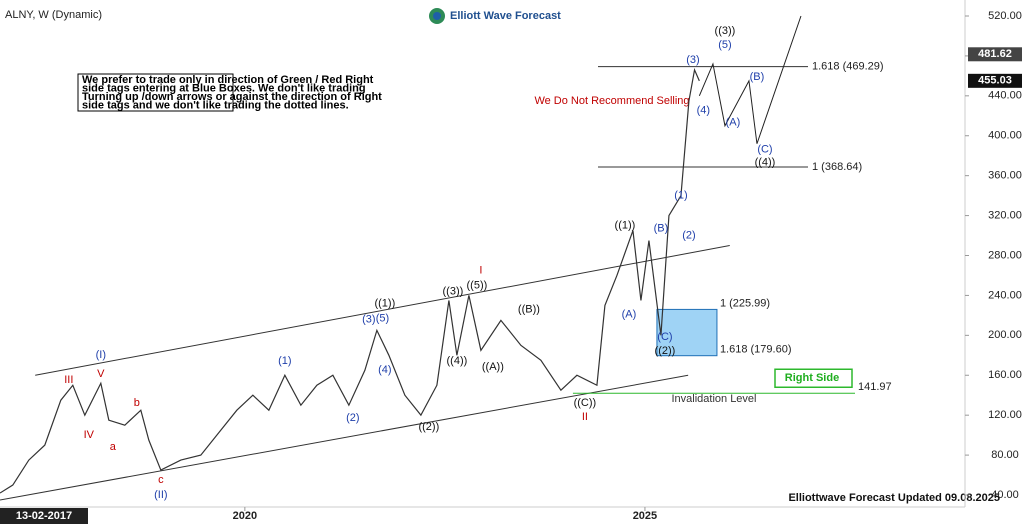 This screenshot has height=525, width=1024. I want to click on blue-box-label: 1.618 (179.60), so click(756, 350).